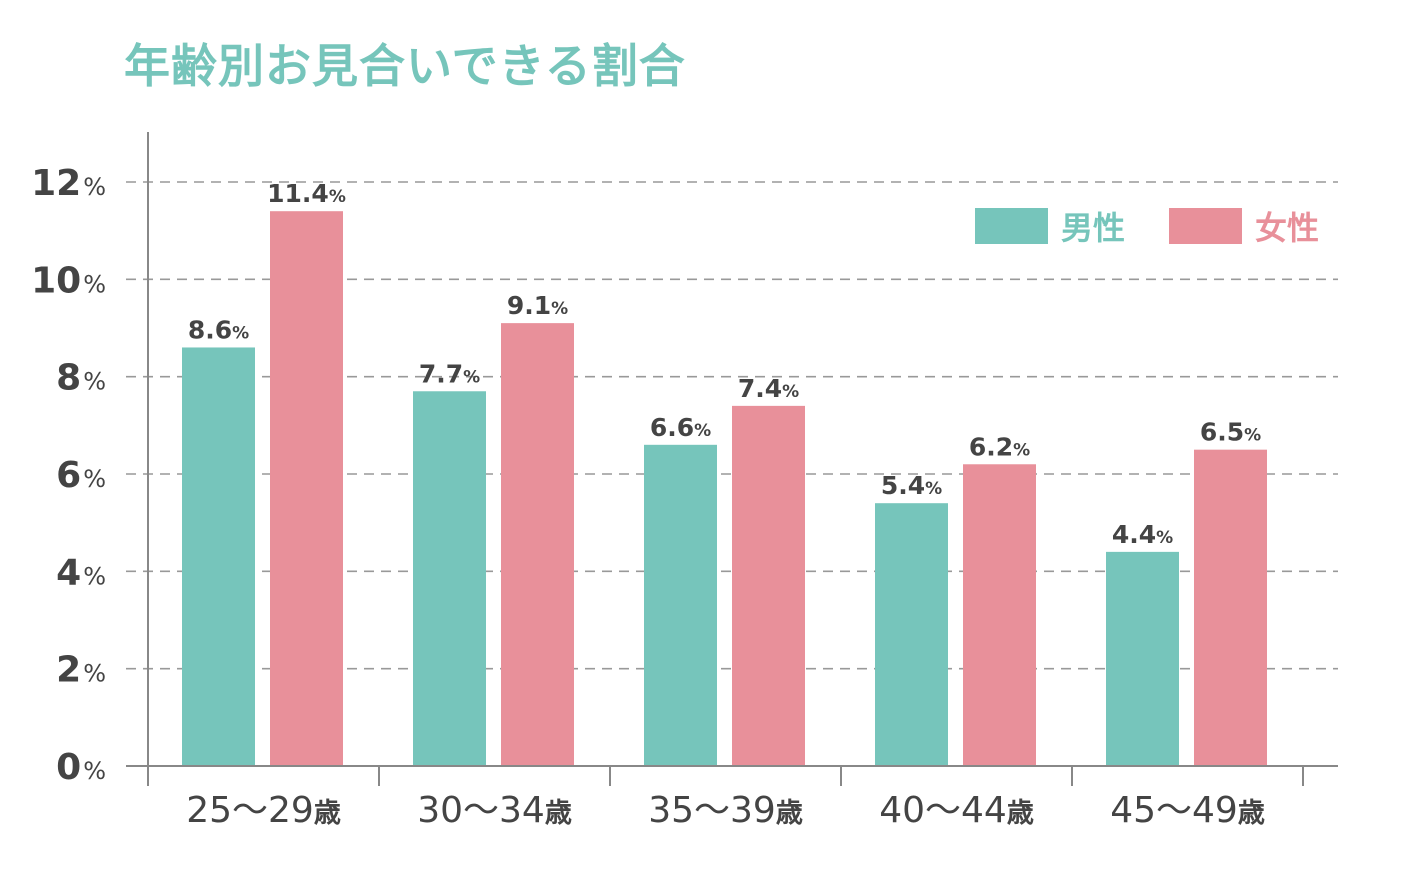  What do you see at coordinates (81, 767) in the screenshot?
I see `y-tick-label: 0%` at bounding box center [81, 767].